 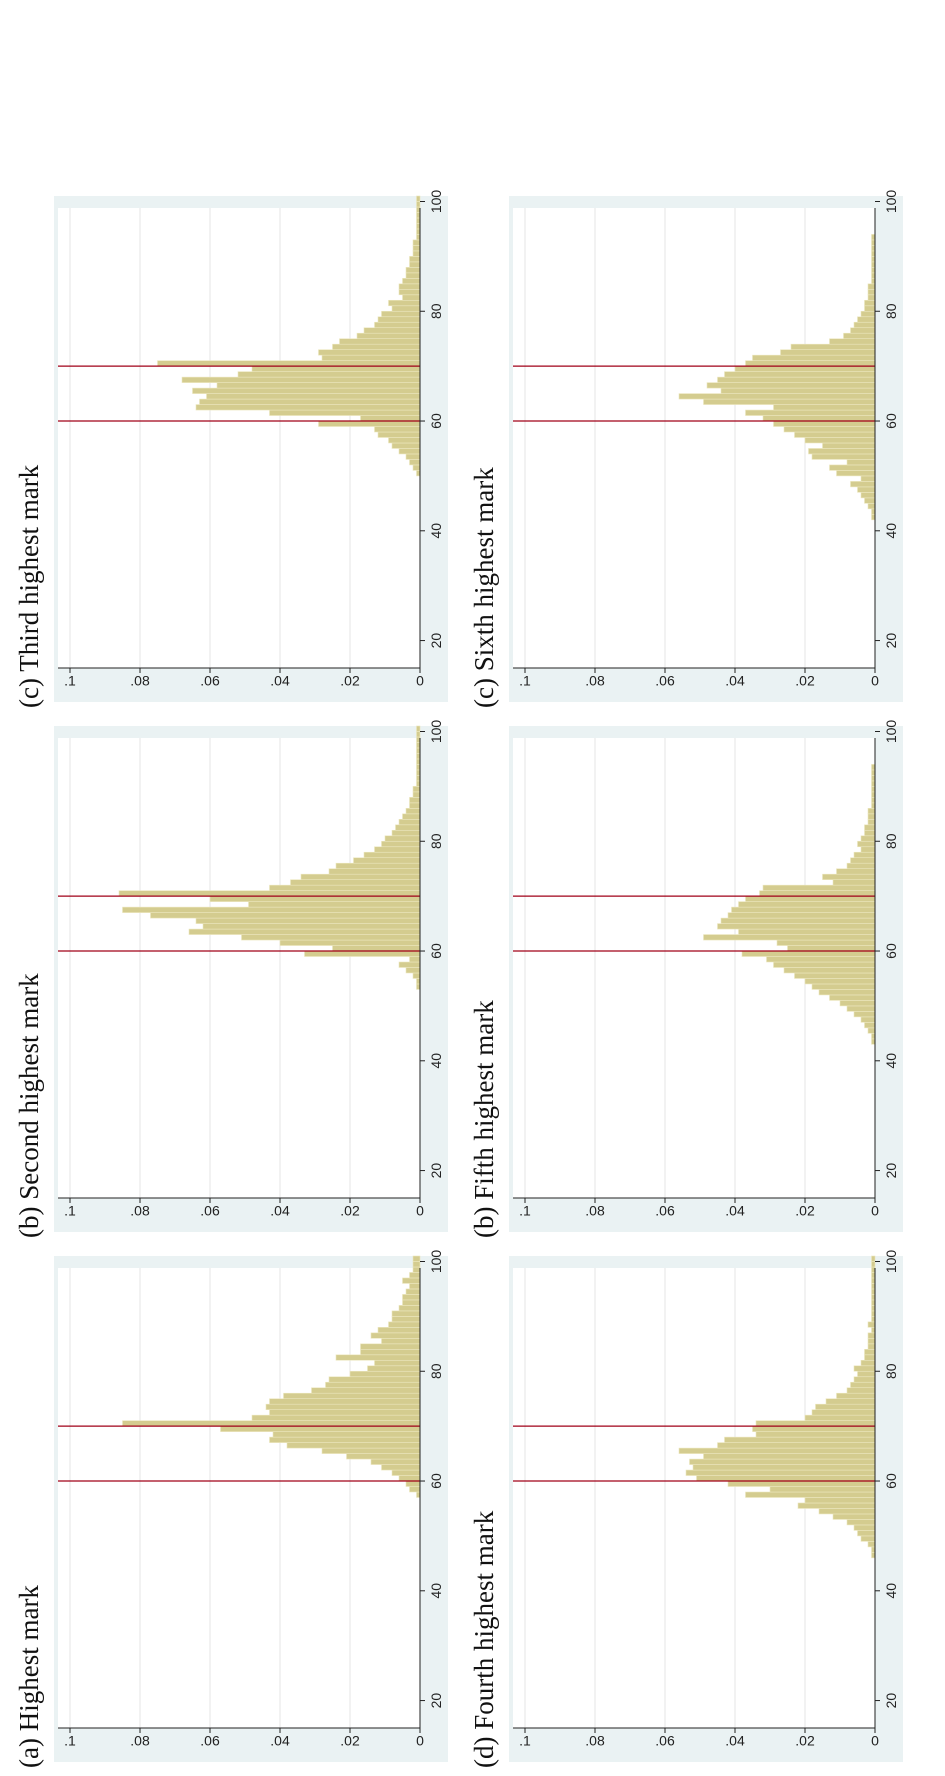 What do you see at coordinates (805, 681) in the screenshot?
I see `y-tick-label: .02` at bounding box center [805, 681].